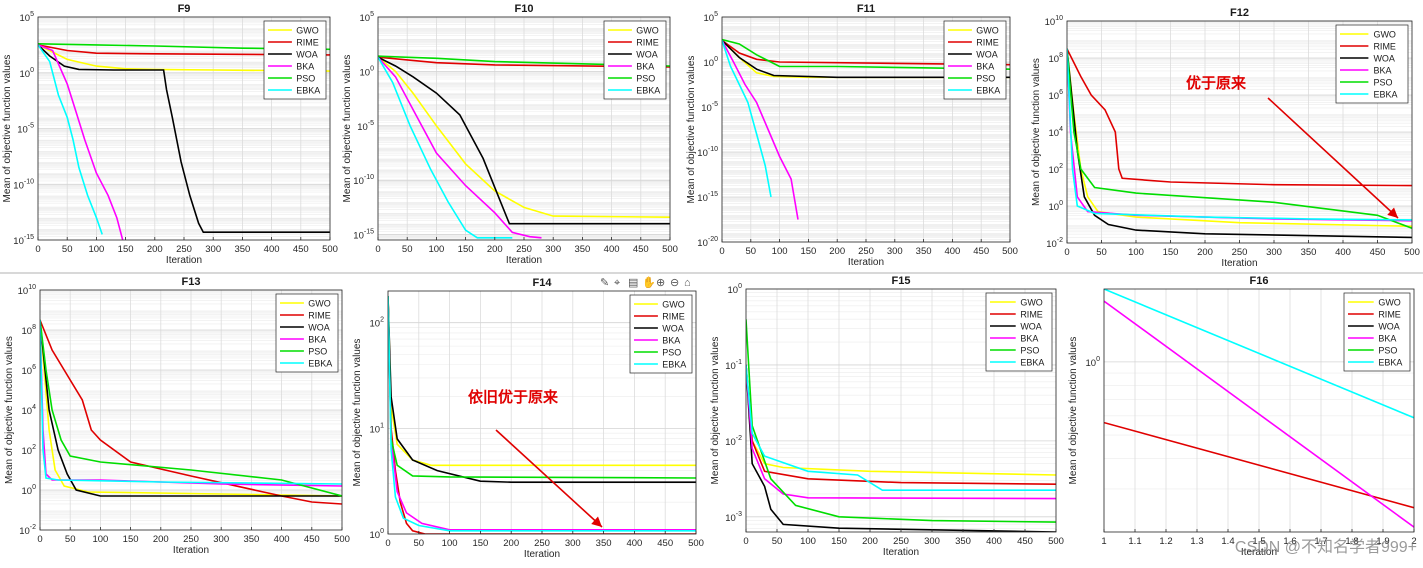 This screenshot has height=568, width=1423. Describe the element at coordinates (524, 9) in the screenshot. I see `chart-title: F10` at that location.